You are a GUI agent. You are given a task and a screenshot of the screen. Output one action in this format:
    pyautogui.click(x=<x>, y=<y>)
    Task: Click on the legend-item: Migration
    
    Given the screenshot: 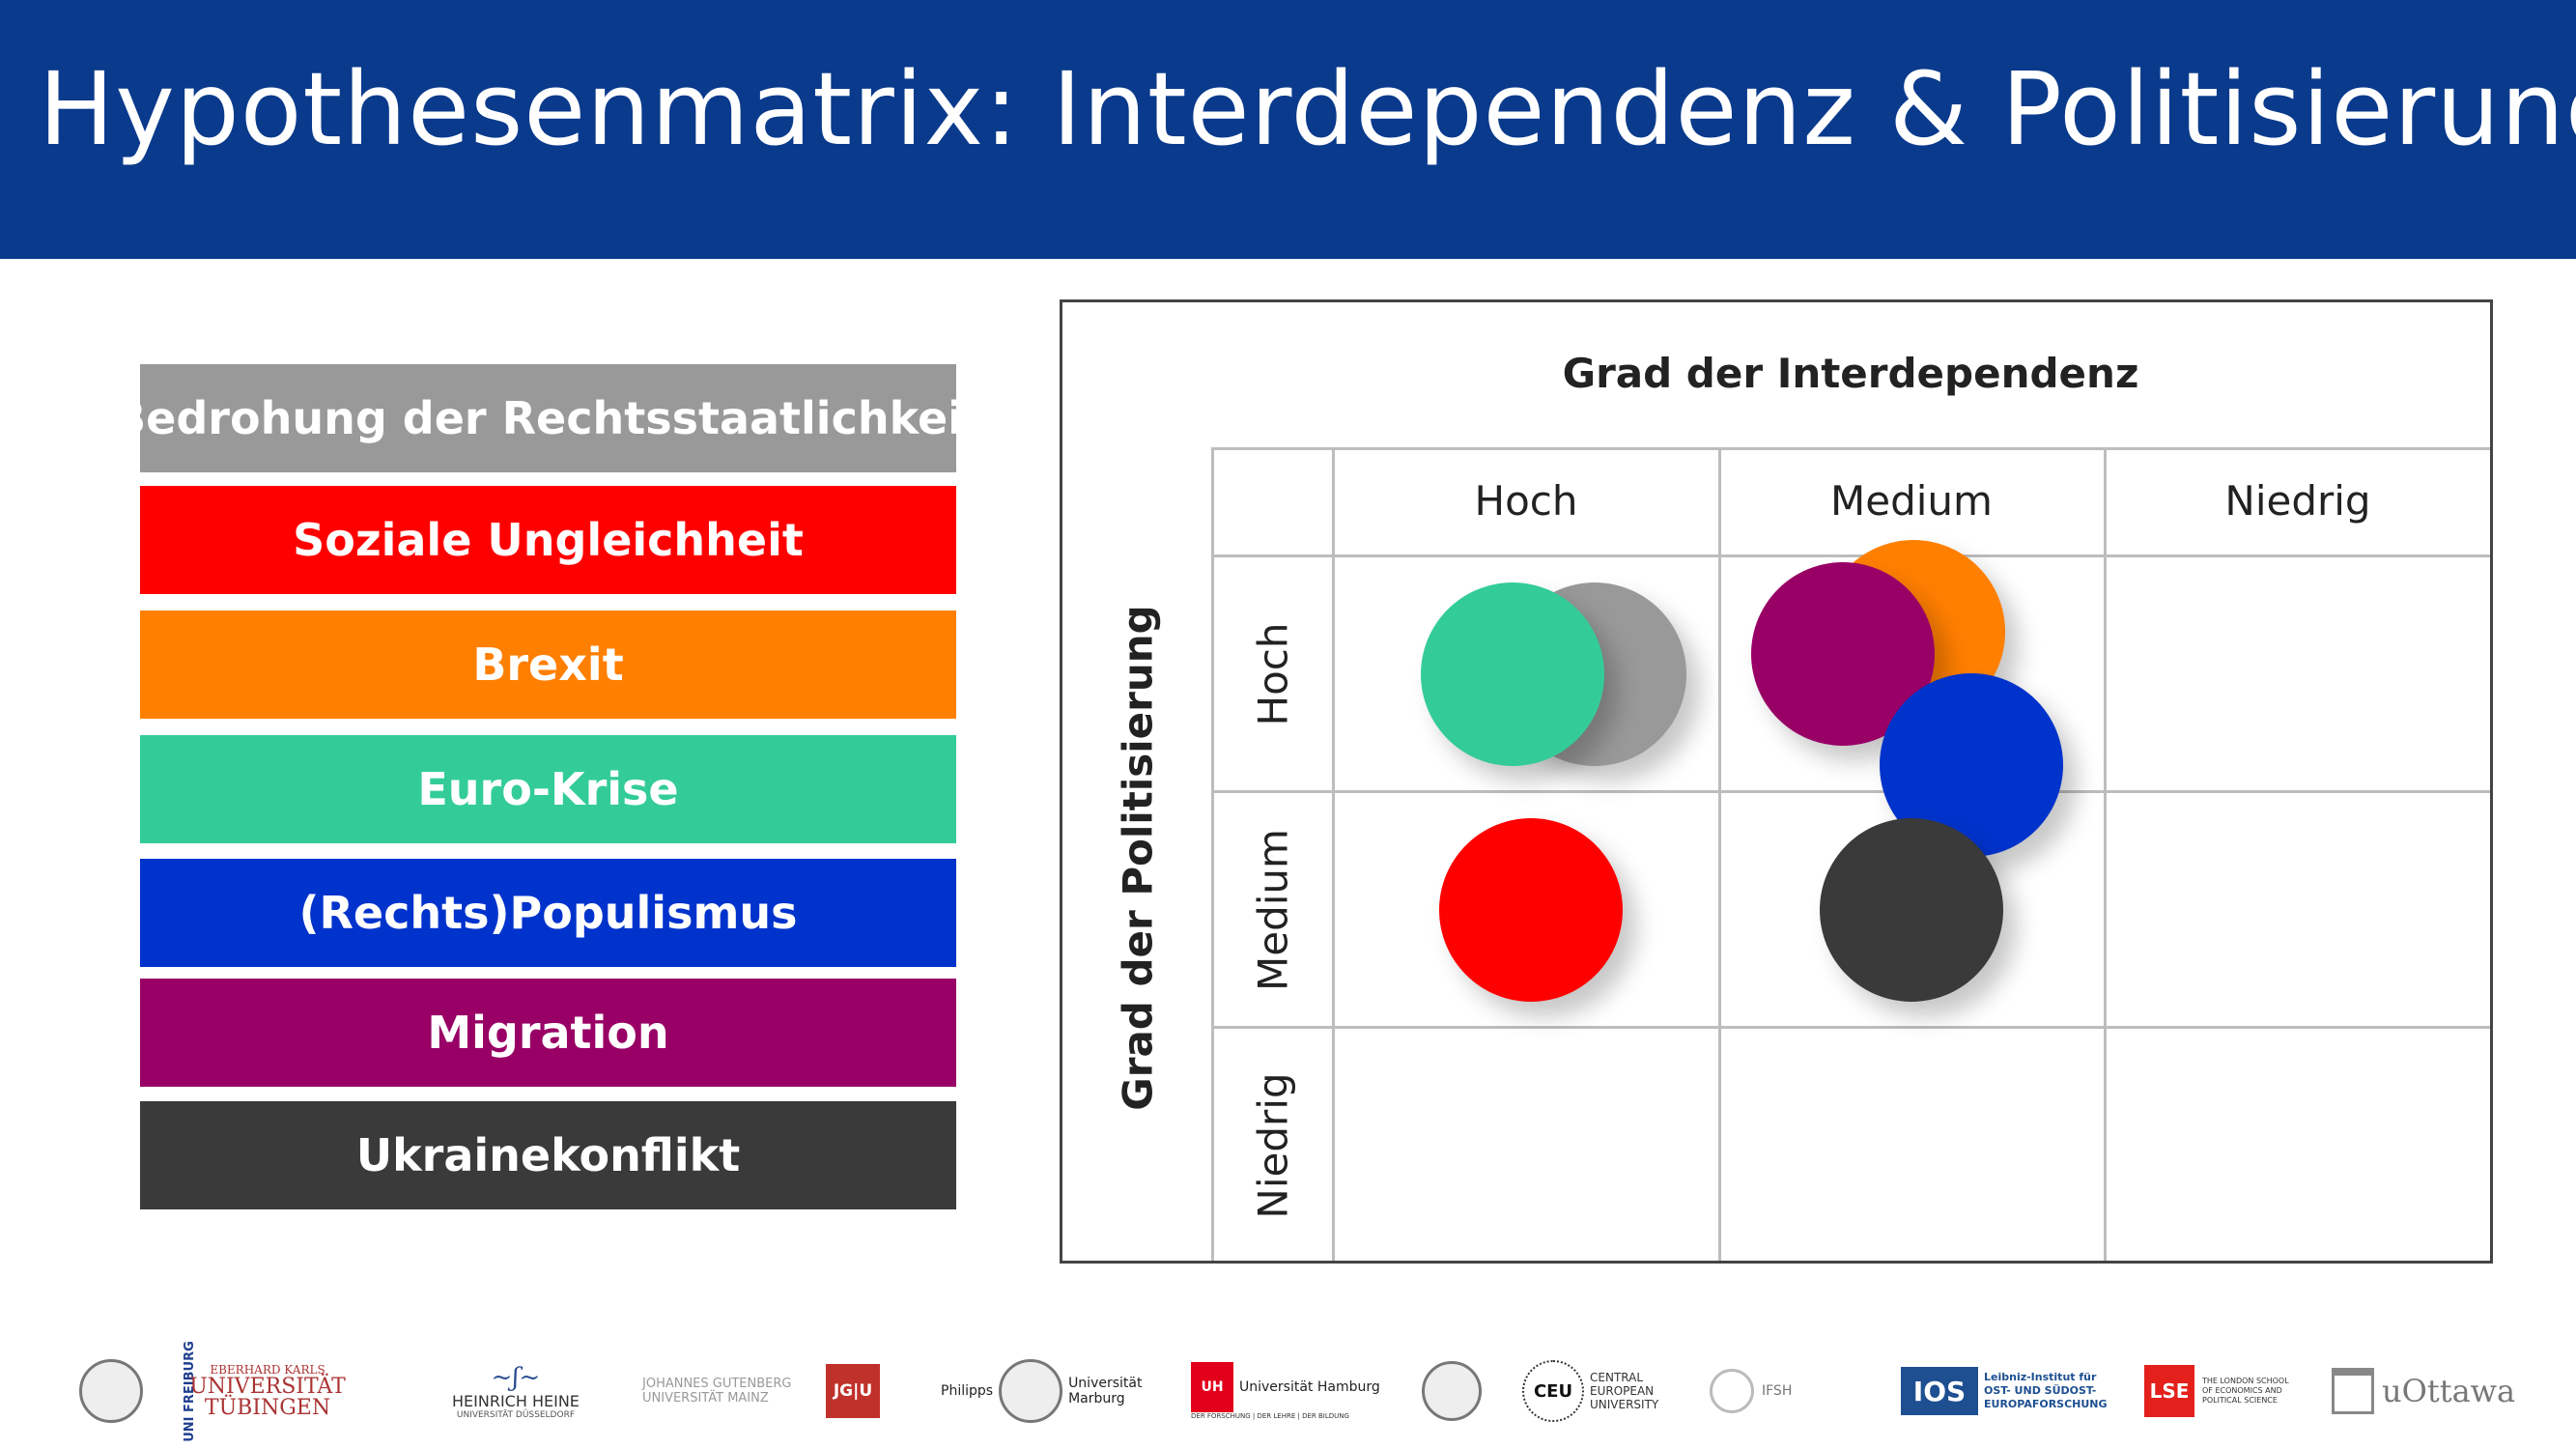 What is the action you would take?
    pyautogui.click(x=548, y=1033)
    